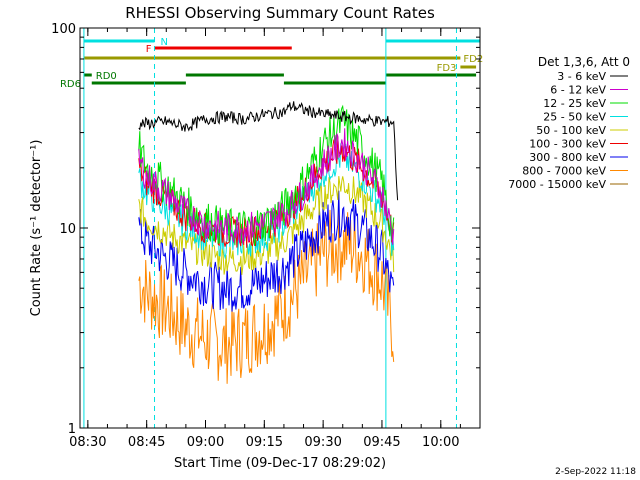  What do you see at coordinates (557, 184) in the screenshot?
I see `legend-entry-label: 7000 - 15000 keV` at bounding box center [557, 184].